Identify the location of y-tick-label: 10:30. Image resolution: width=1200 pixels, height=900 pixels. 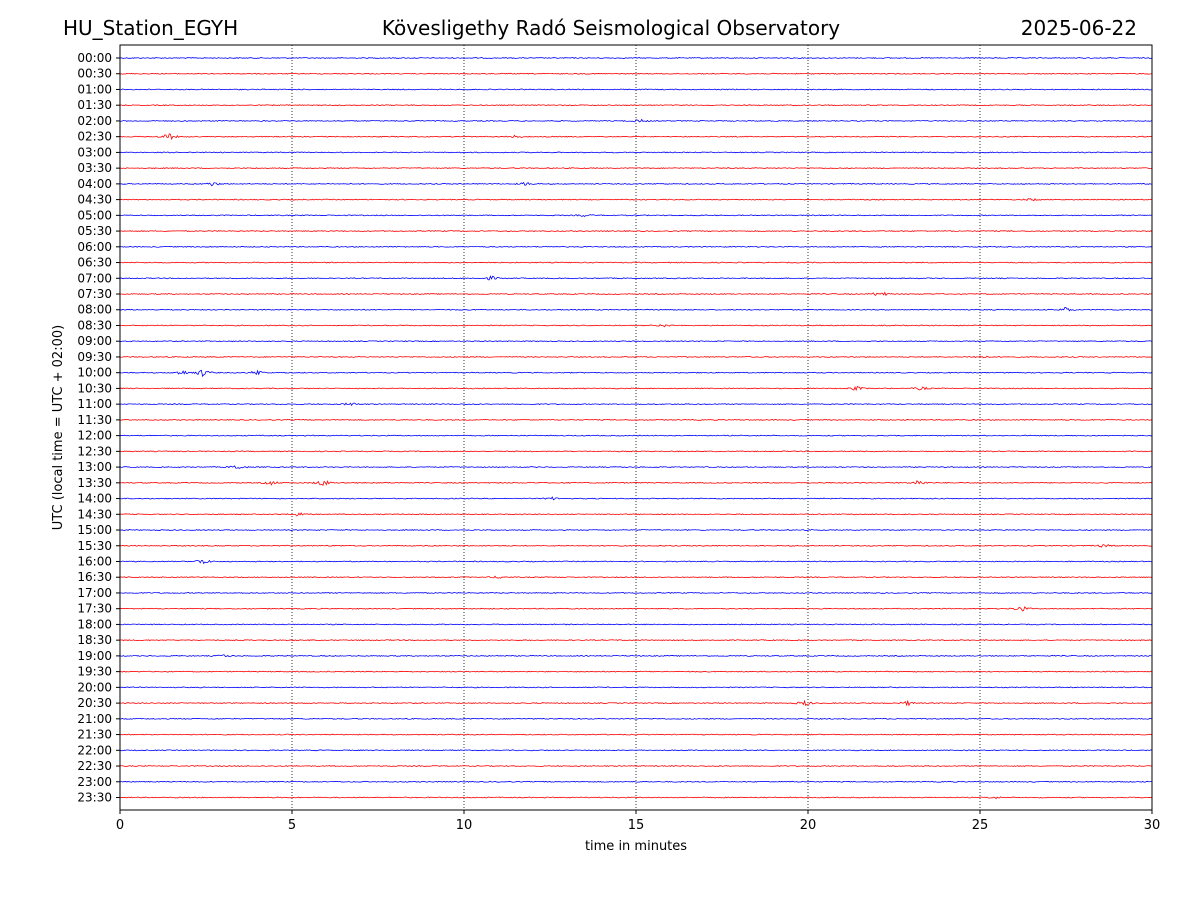
(94, 388).